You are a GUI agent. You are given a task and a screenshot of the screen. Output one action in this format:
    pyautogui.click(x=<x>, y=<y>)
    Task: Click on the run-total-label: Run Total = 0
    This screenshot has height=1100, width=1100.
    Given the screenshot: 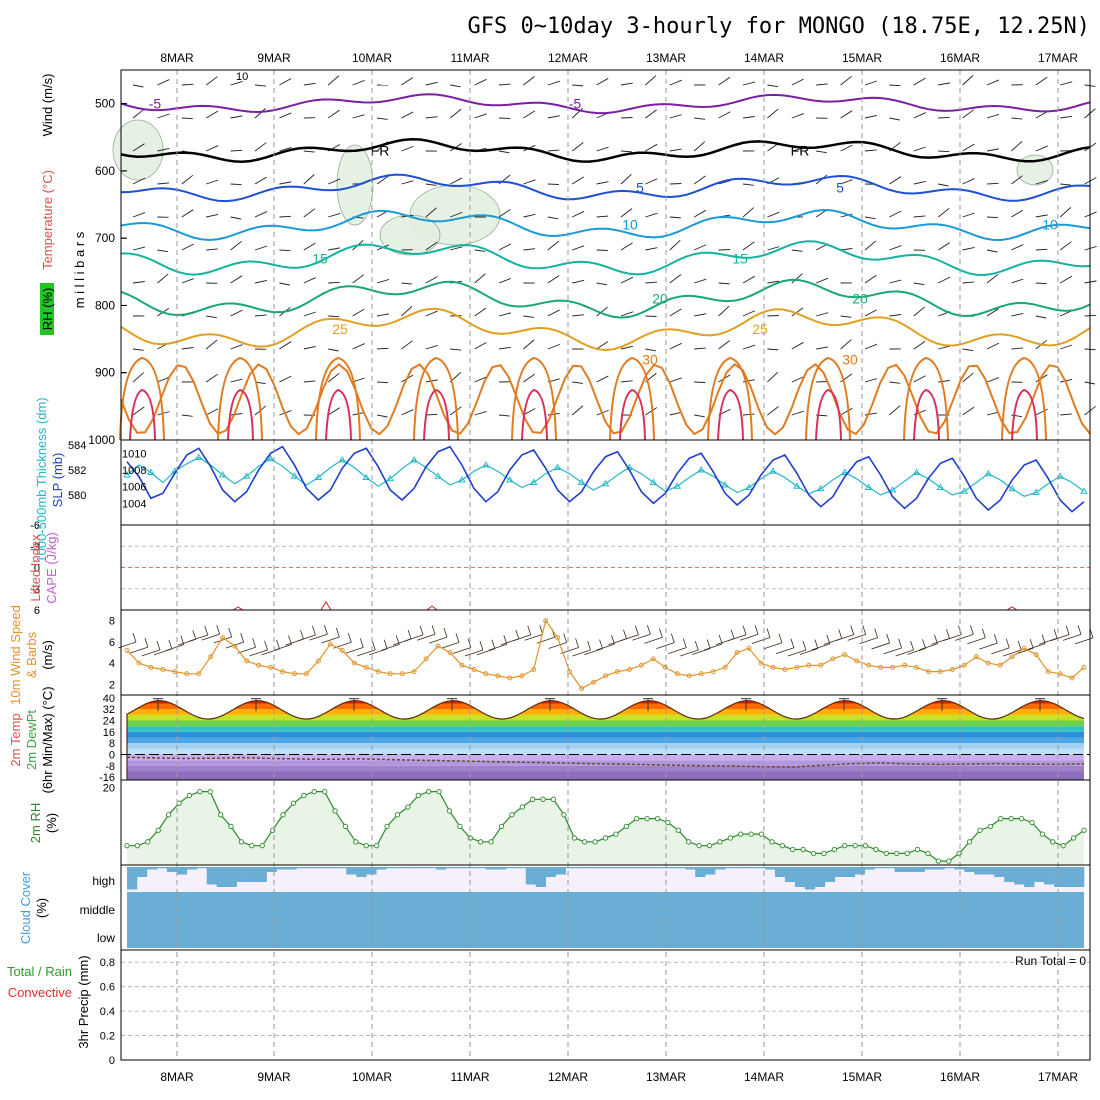 What is the action you would take?
    pyautogui.click(x=1050, y=961)
    